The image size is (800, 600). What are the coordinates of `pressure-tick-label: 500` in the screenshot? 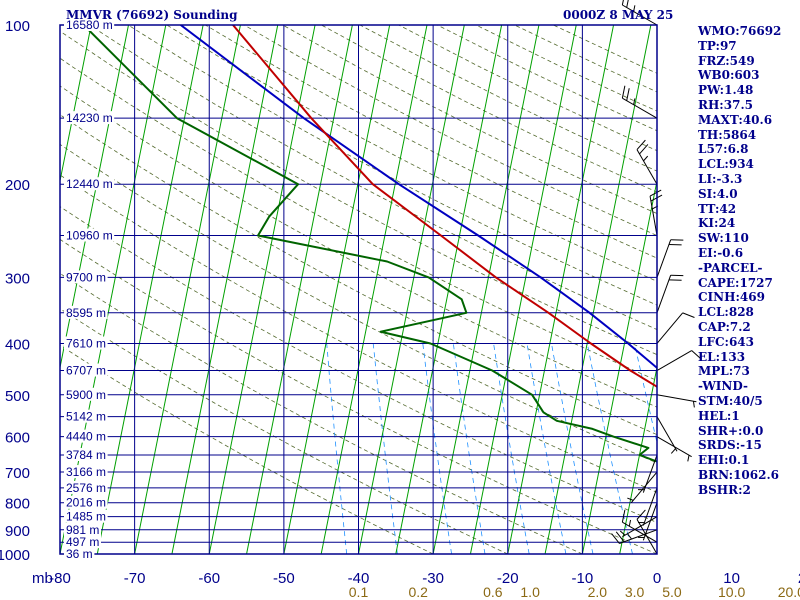 It's located at (17, 396).